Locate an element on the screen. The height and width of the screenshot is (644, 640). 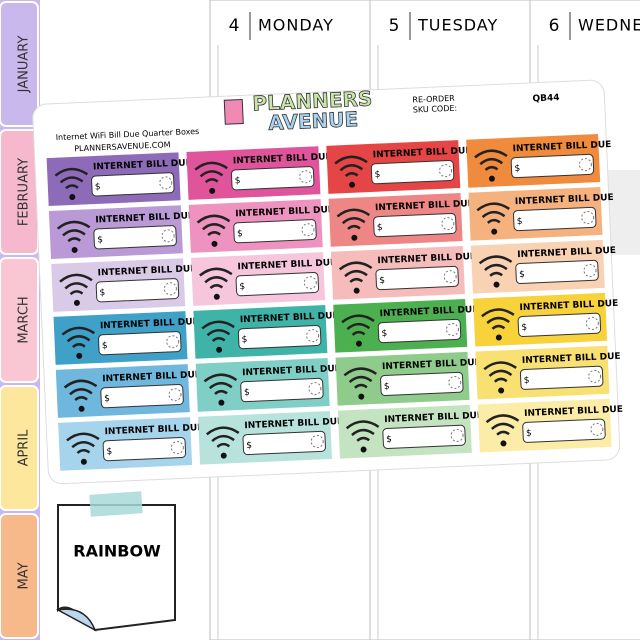
brand: AVENUE is located at coordinates (313, 121).